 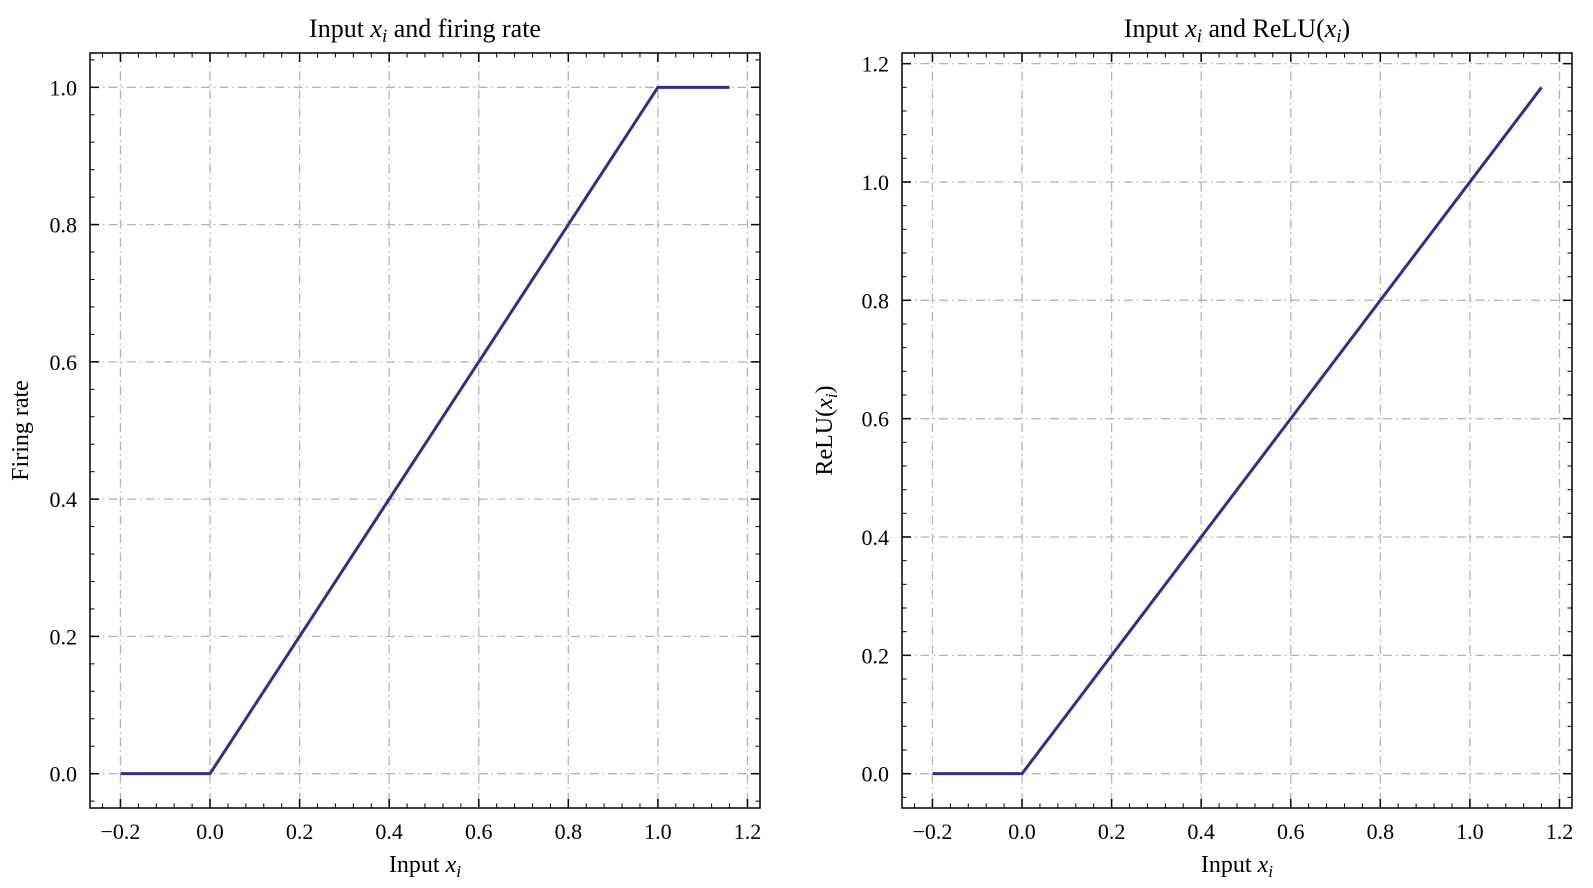 I want to click on plot-title: Input xi and firing rate, so click(x=425, y=30).